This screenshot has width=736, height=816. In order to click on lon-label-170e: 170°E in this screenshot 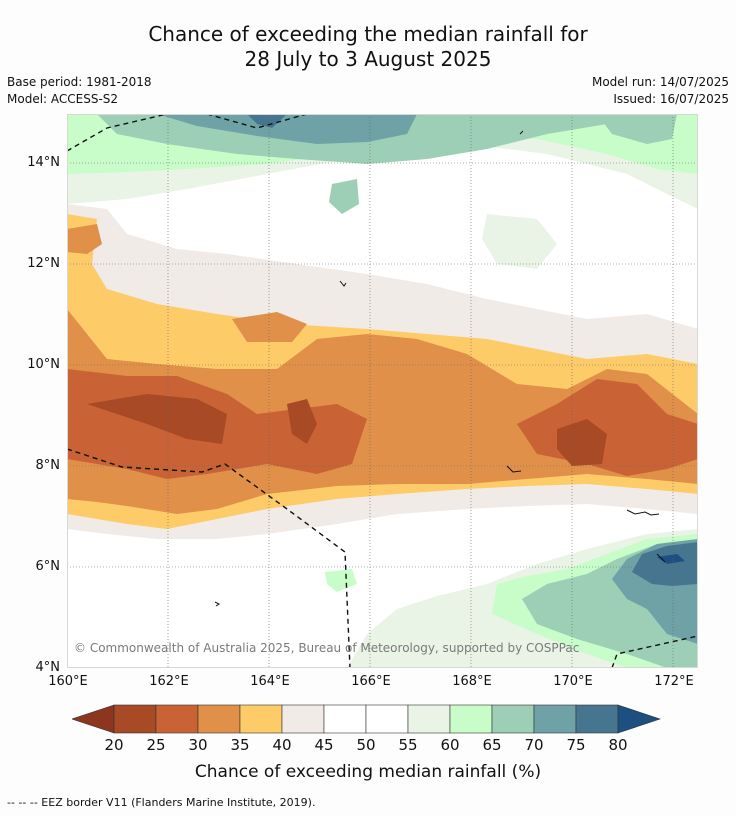, I will do `click(573, 681)`.